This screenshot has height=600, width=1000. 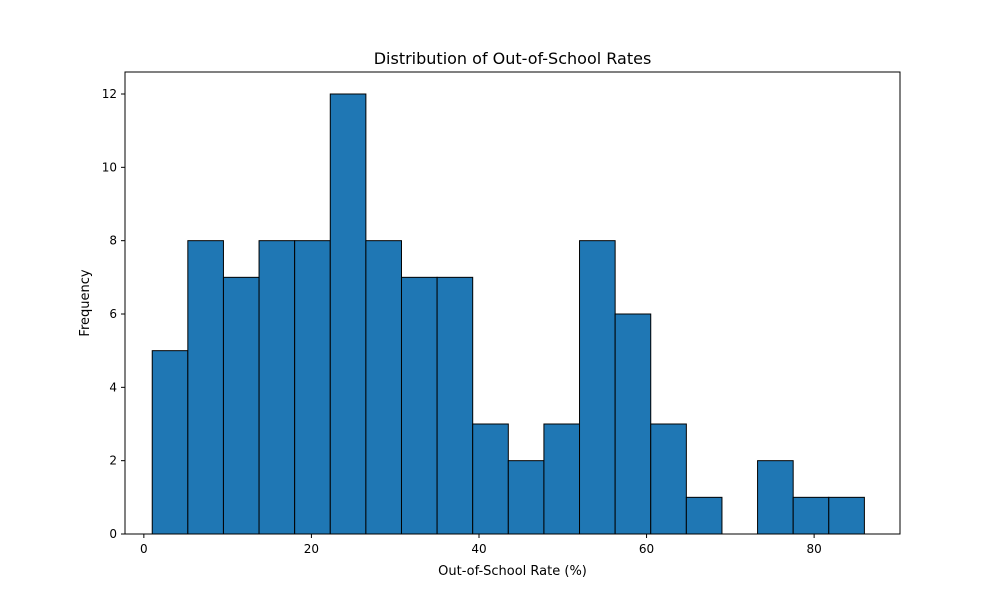 I want to click on y-tick-label: 2, so click(x=113, y=461).